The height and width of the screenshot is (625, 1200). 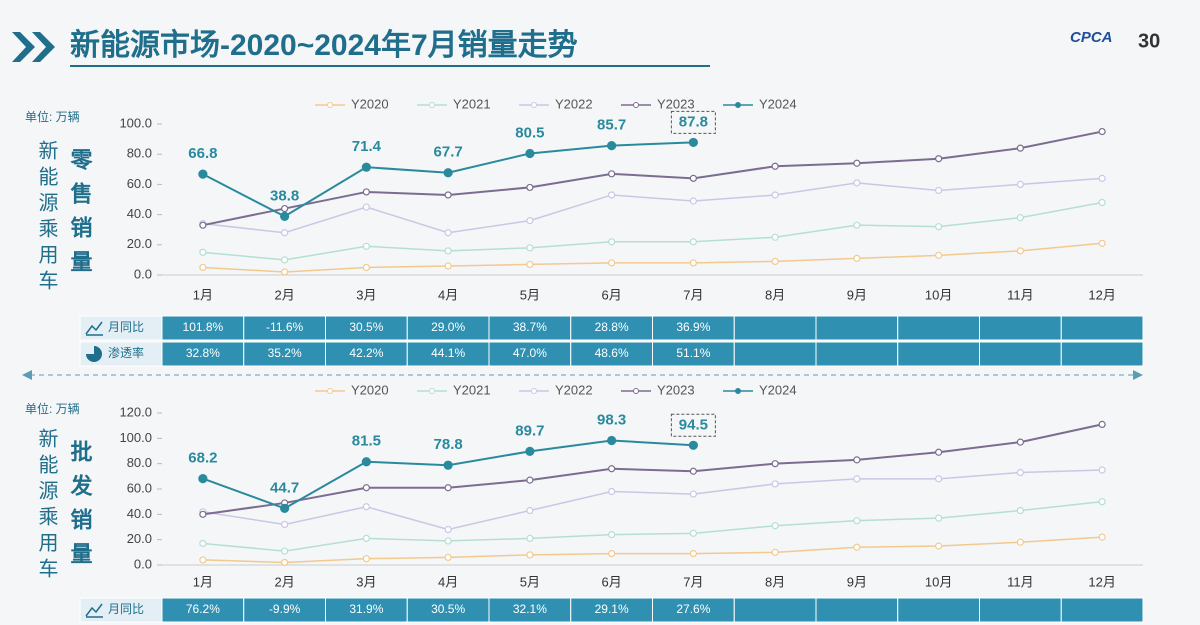 I want to click on chart-label: 批发销量, so click(x=81, y=508).